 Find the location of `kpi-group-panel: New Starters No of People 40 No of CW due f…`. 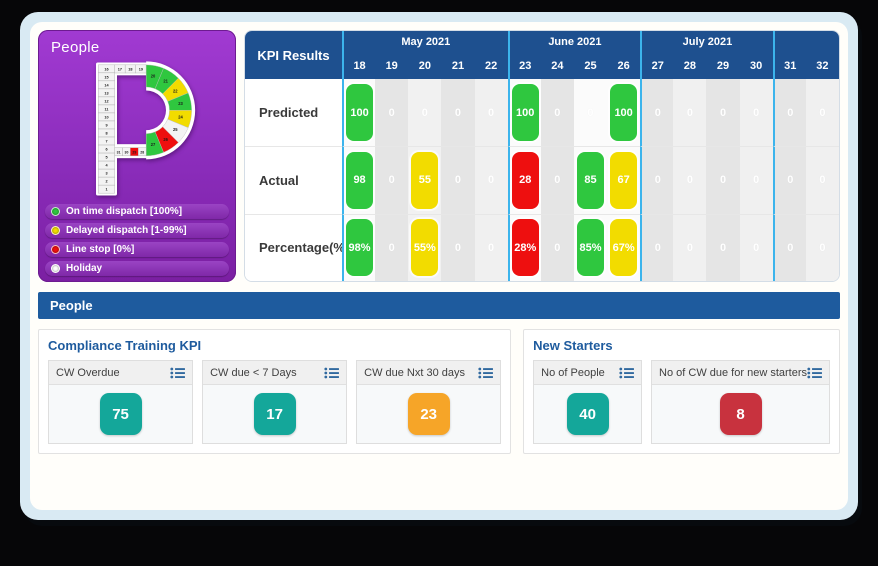

kpi-group-panel: New Starters No of People 40 No of CW due f… is located at coordinates (681, 391).